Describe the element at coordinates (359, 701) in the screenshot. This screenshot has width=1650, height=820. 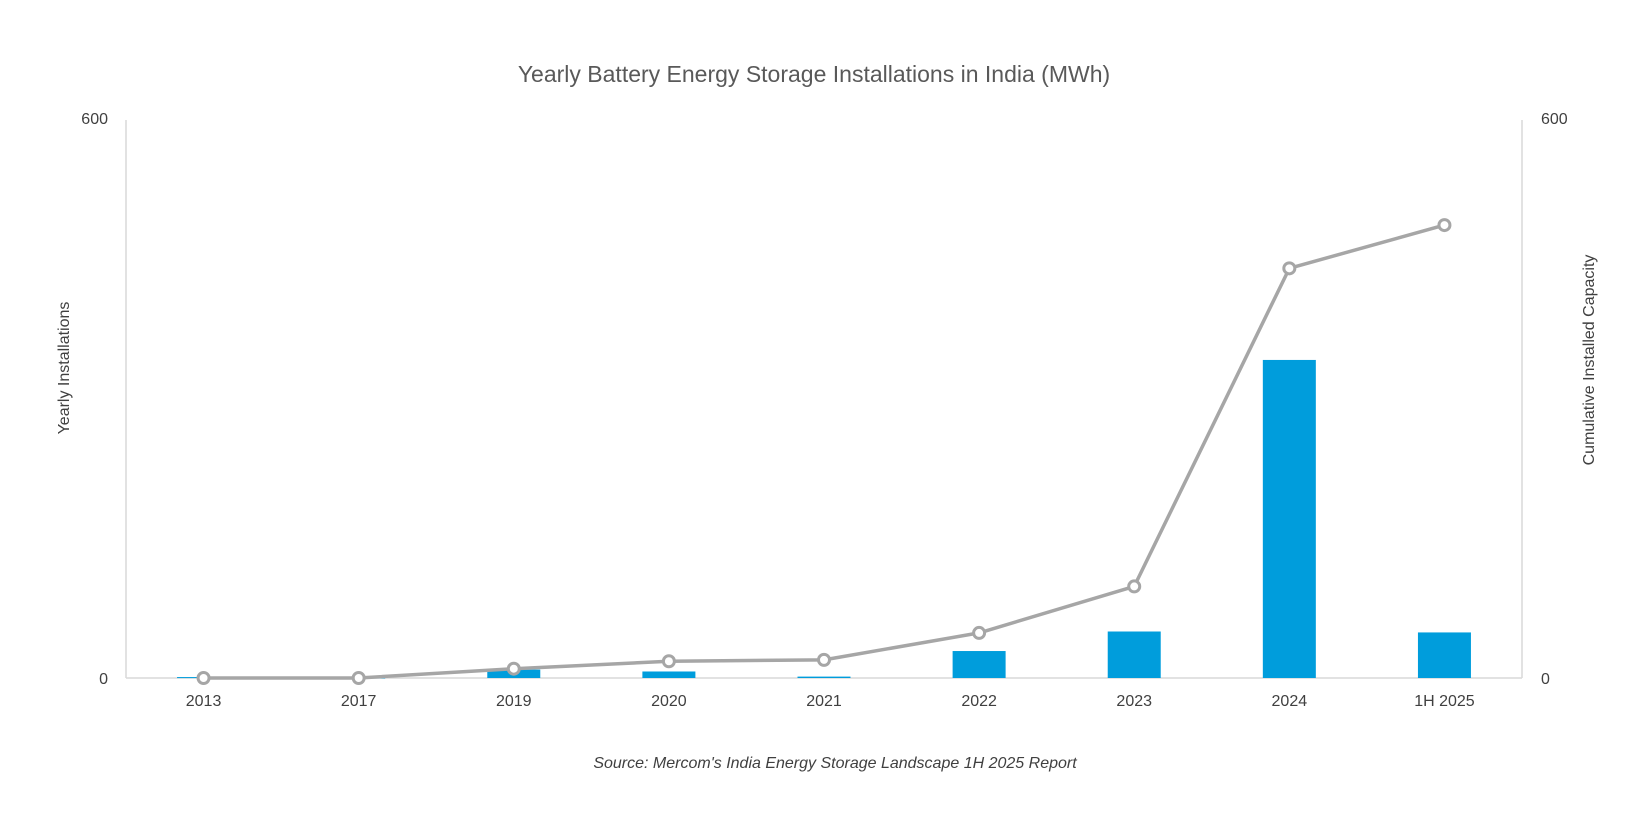
I see `x-tick-label: 2017` at that location.